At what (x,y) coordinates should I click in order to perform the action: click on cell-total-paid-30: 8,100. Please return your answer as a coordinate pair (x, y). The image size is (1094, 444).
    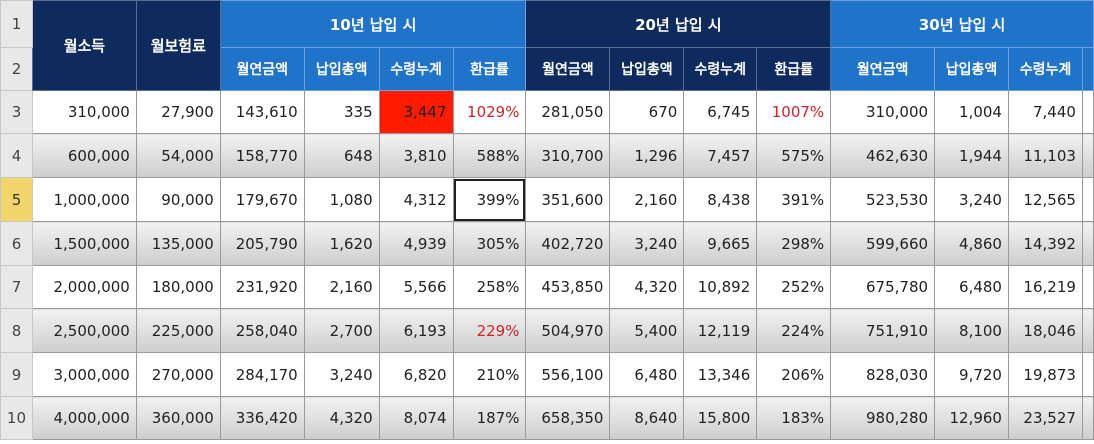
    Looking at the image, I should click on (971, 330).